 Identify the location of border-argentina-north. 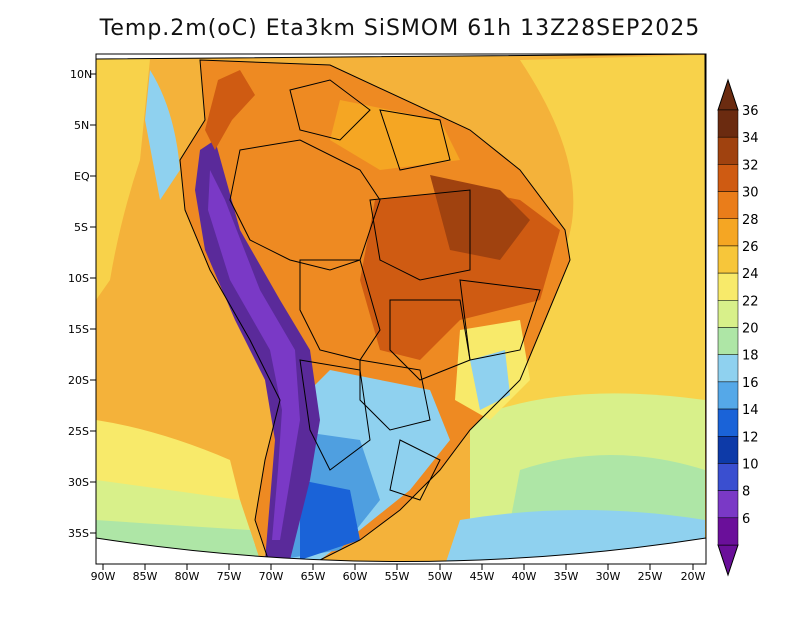
(335, 415).